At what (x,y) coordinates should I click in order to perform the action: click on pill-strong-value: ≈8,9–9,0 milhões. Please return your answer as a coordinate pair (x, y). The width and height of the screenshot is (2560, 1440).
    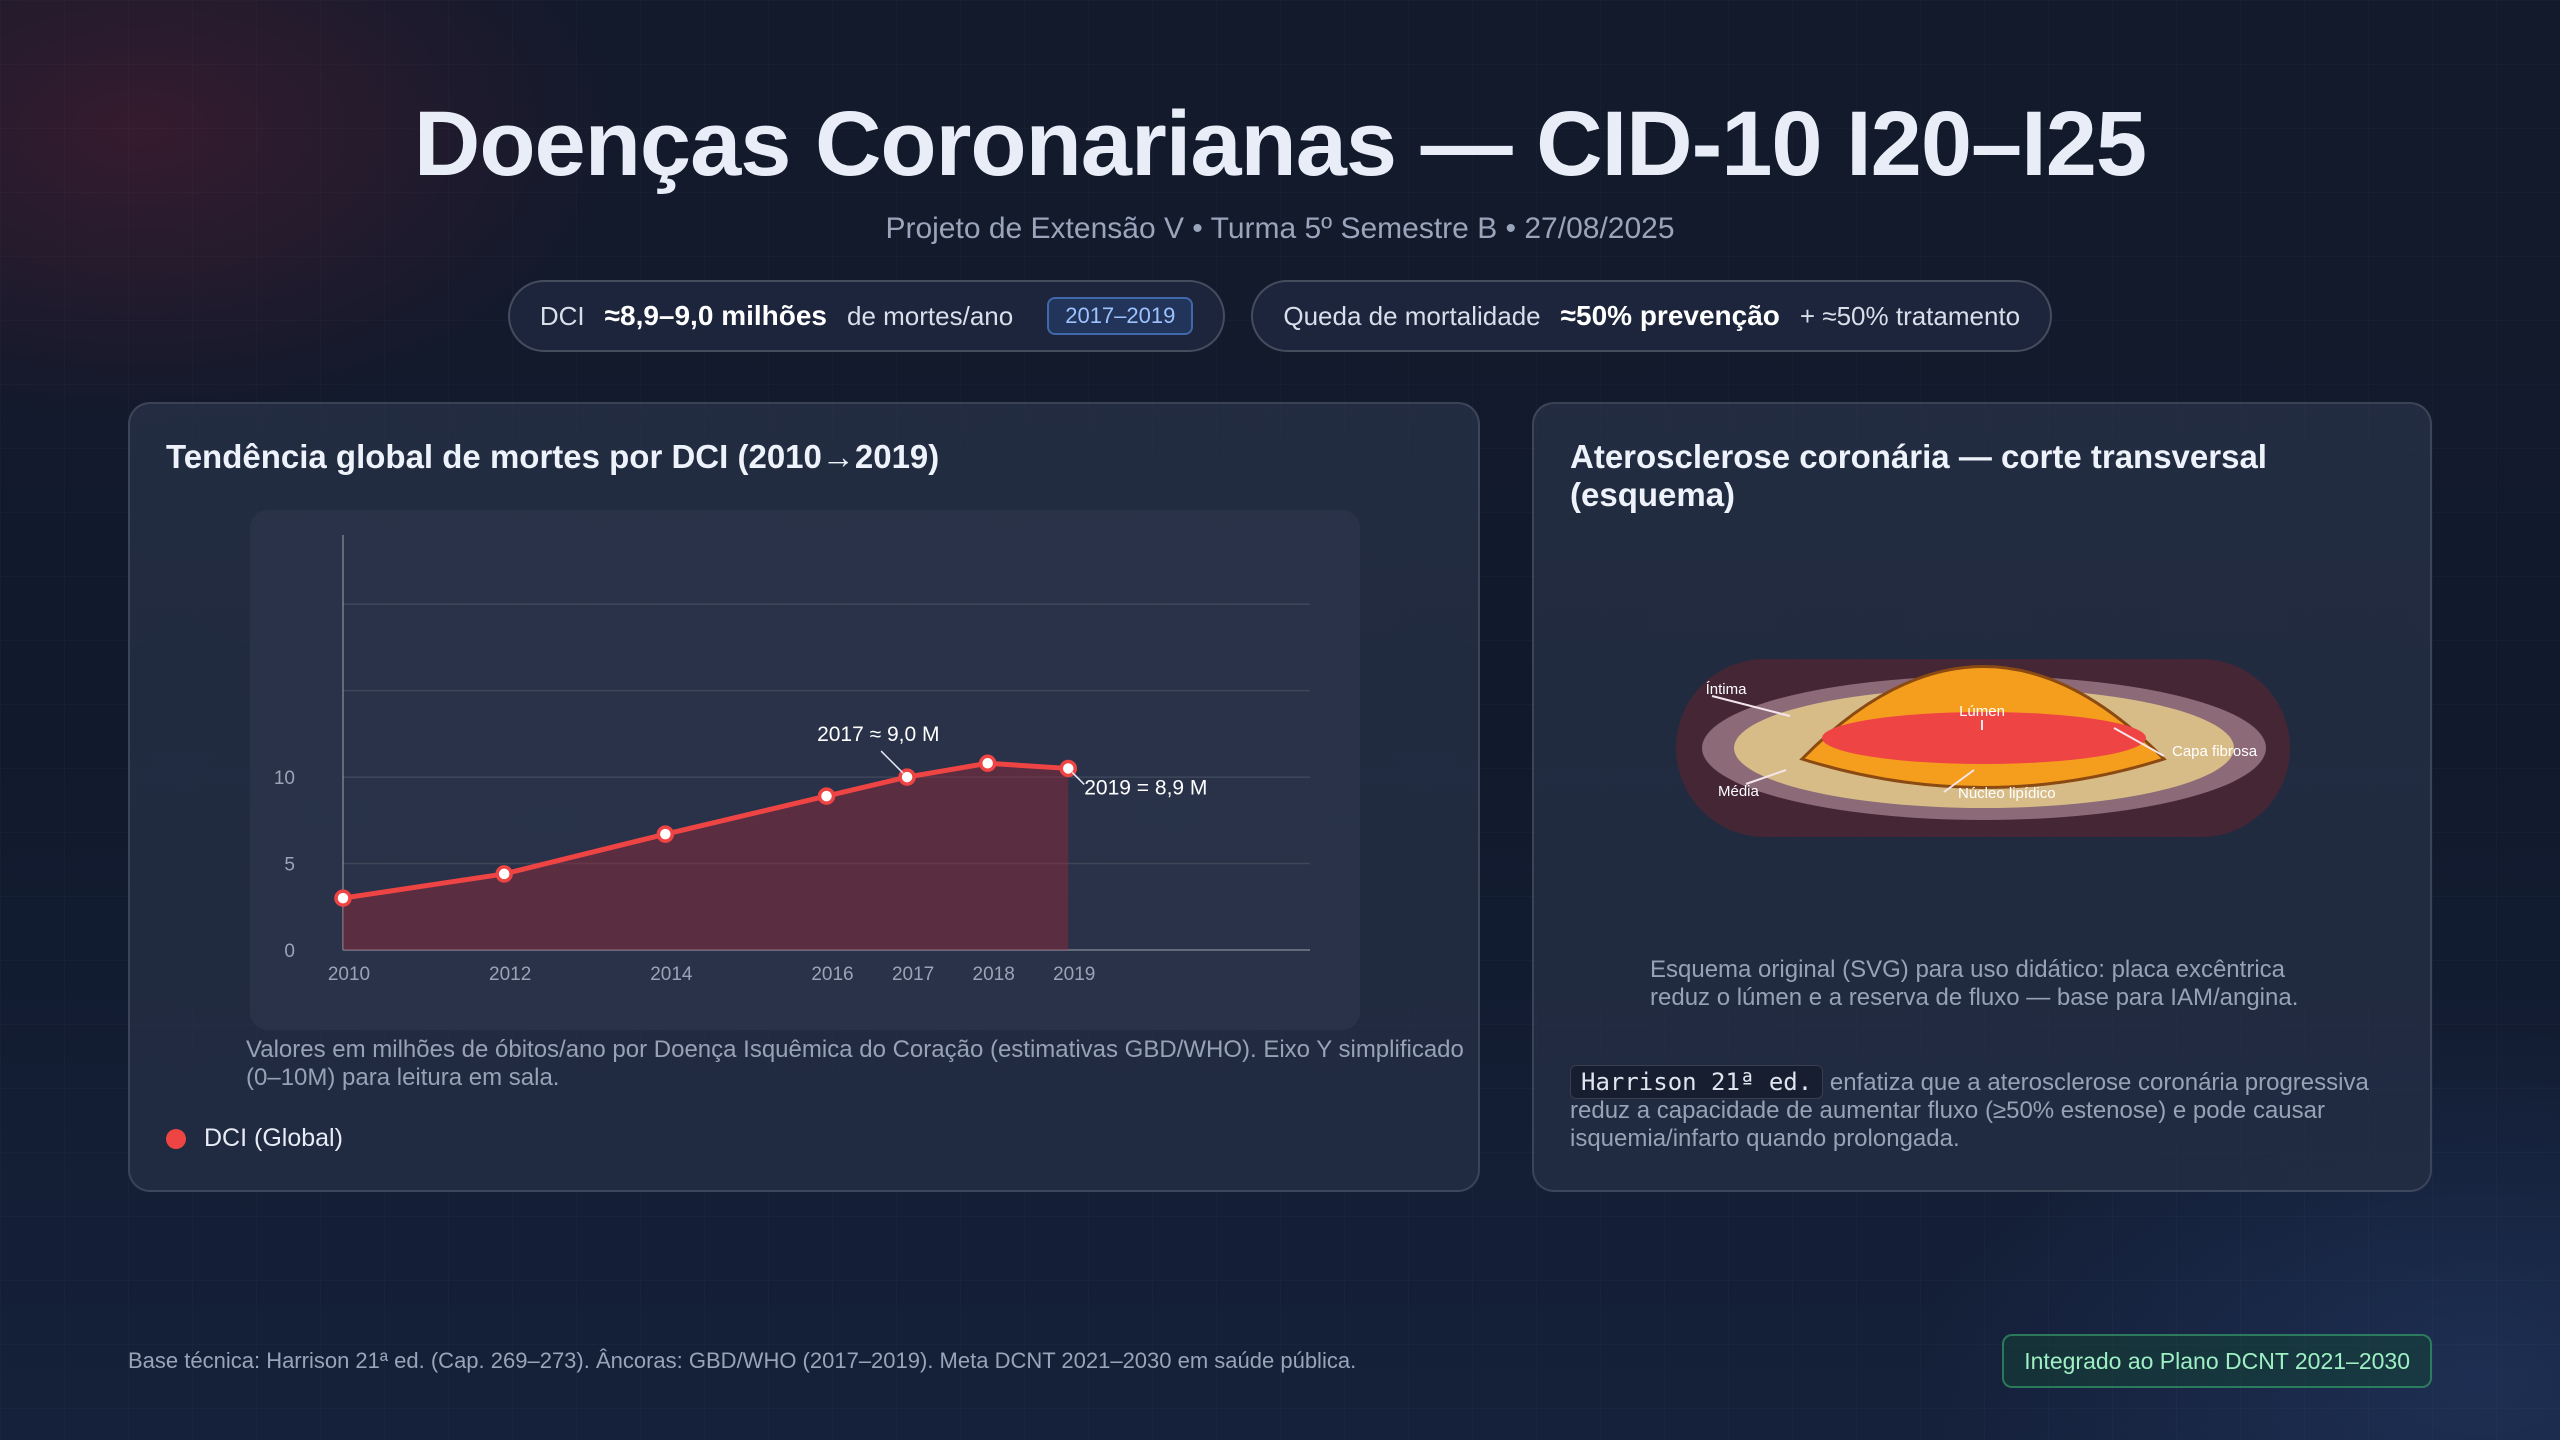
    Looking at the image, I should click on (715, 315).